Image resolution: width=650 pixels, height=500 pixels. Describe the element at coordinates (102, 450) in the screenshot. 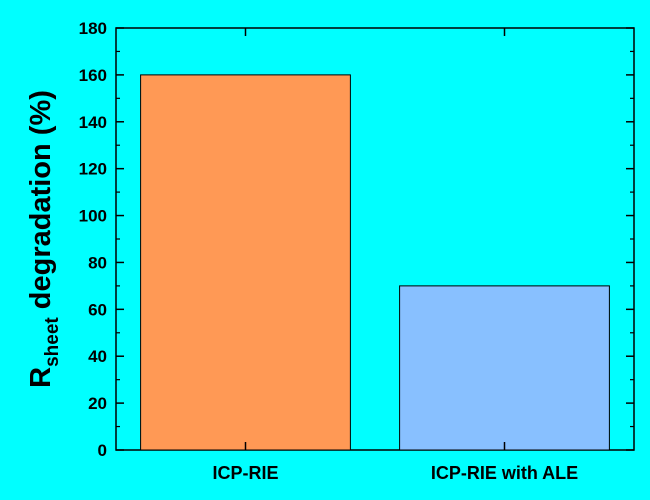

I see `y-tick-label: 0` at that location.